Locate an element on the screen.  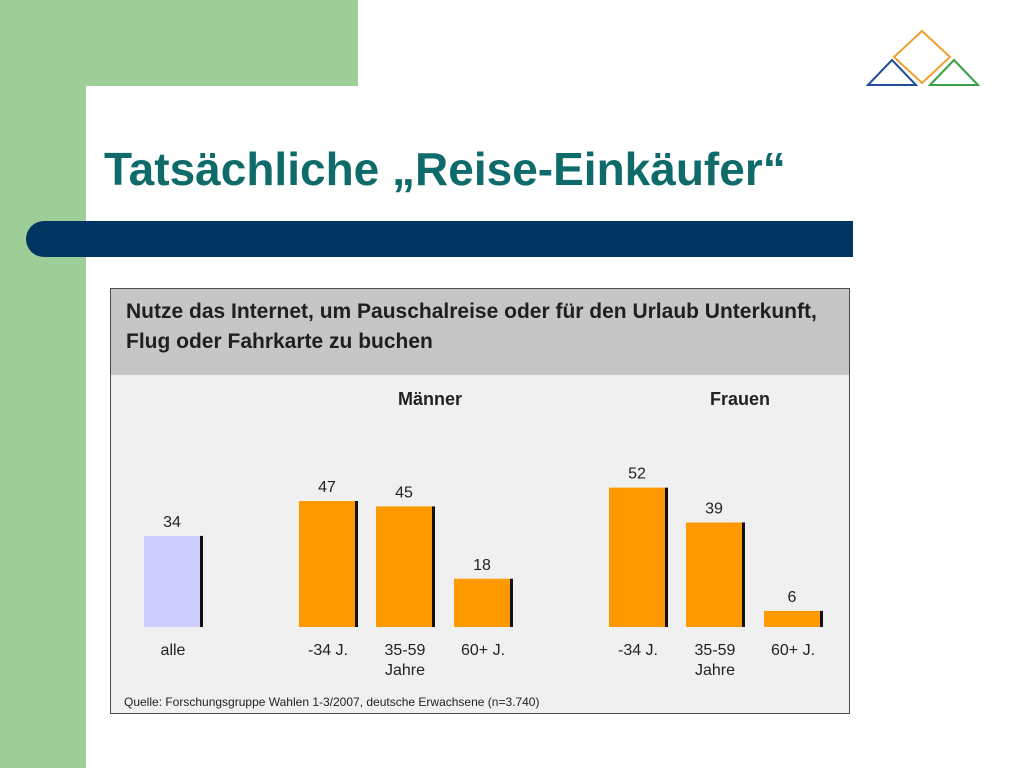
bar-value-label: 6 is located at coordinates (792, 597).